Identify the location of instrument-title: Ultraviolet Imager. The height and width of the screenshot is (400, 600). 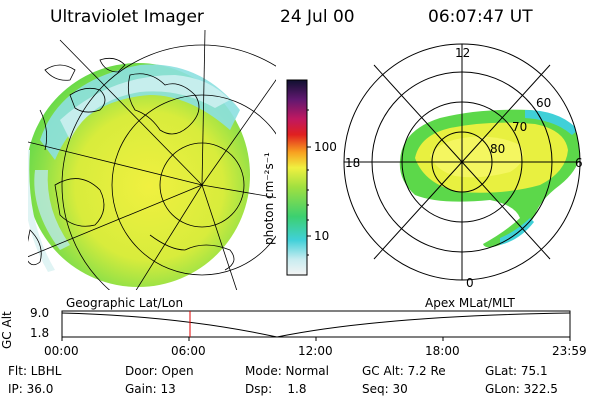
(127, 17).